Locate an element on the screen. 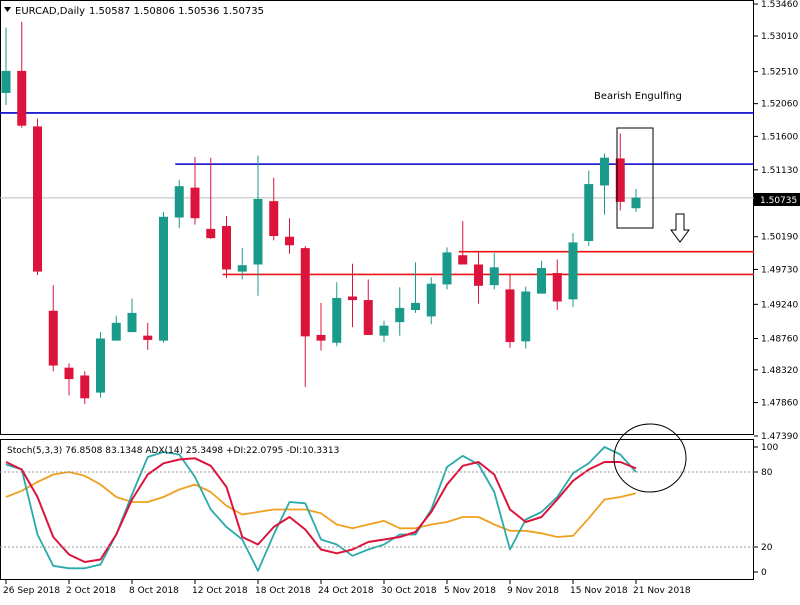 The width and height of the screenshot is (800, 605). indicator-tick-label: 20 is located at coordinates (767, 548).